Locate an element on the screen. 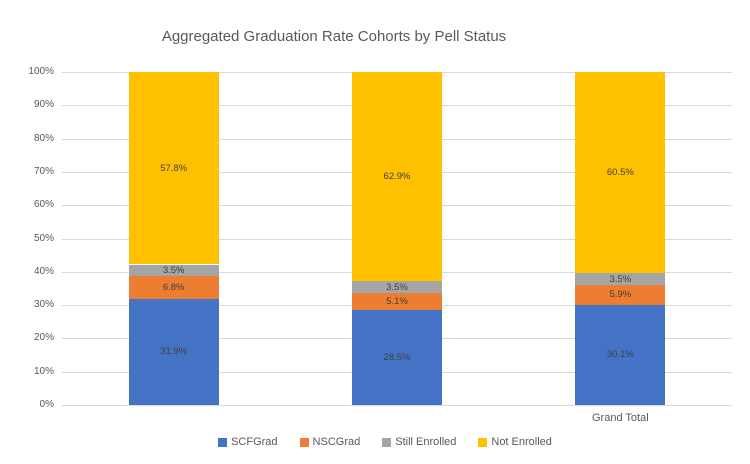 The image size is (750, 464). bar-segment-nscgrad: 5.1% is located at coordinates (397, 302).